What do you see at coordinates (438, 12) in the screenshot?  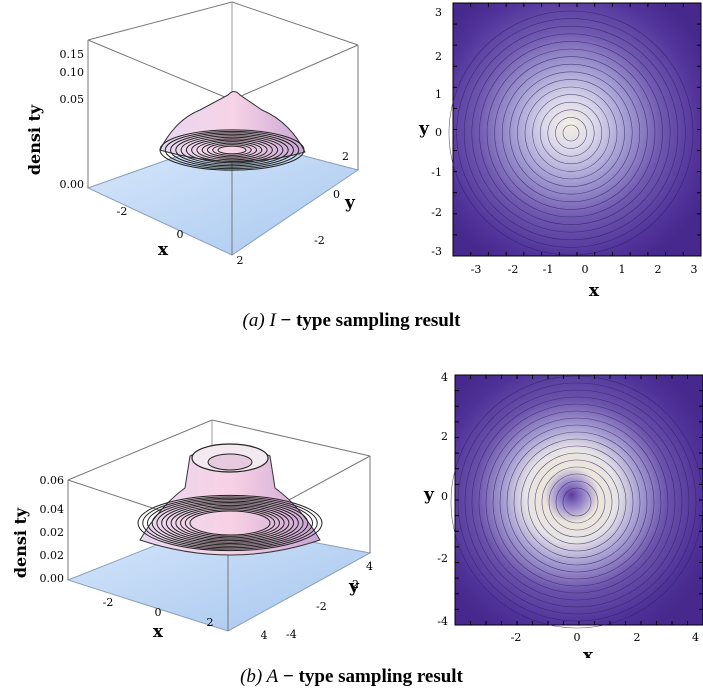 I see `contour-a-ytick-0: 3` at bounding box center [438, 12].